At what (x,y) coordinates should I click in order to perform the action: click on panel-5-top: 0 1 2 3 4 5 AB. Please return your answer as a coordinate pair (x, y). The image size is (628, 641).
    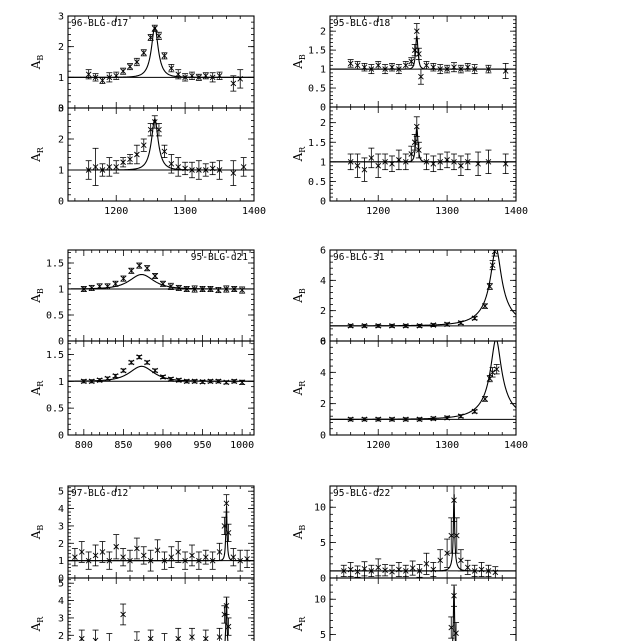
    Looking at the image, I should click on (142, 535).